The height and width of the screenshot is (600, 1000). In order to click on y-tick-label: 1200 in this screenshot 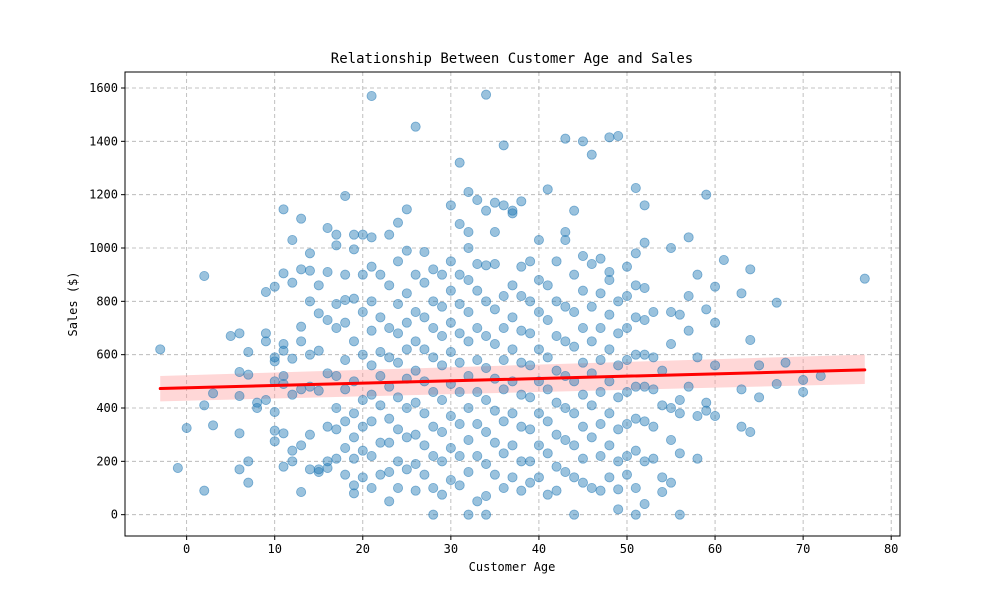, I will do `click(103, 195)`.